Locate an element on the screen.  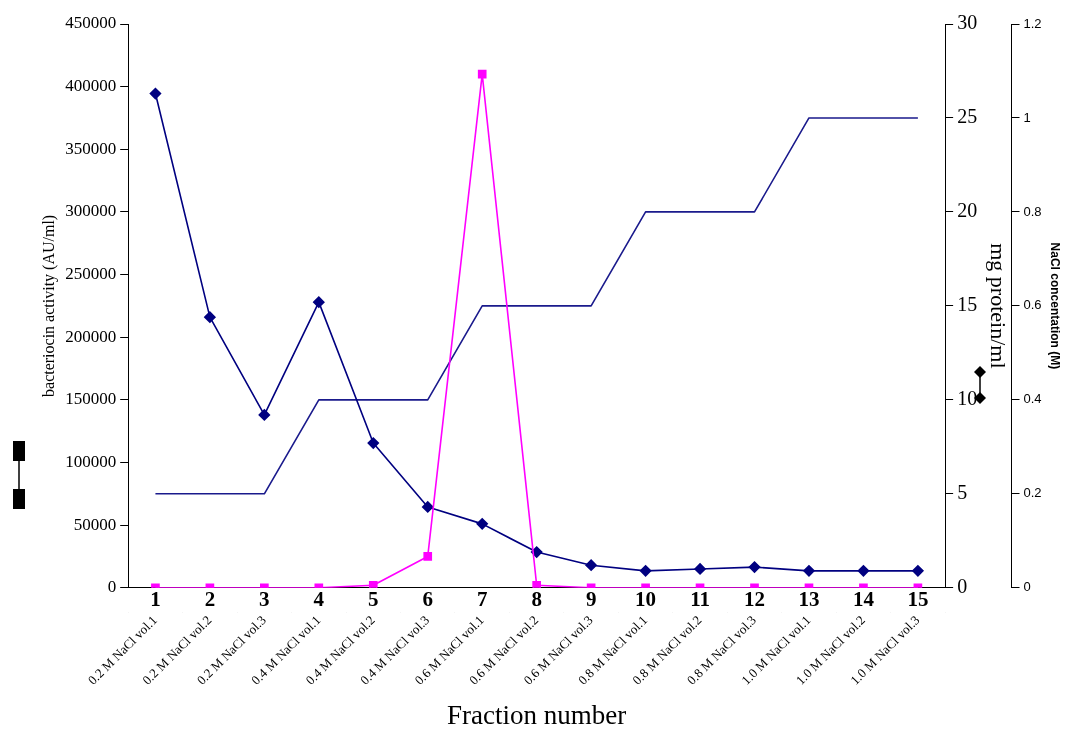
y2-tick-label: 15 is located at coordinates (967, 304).